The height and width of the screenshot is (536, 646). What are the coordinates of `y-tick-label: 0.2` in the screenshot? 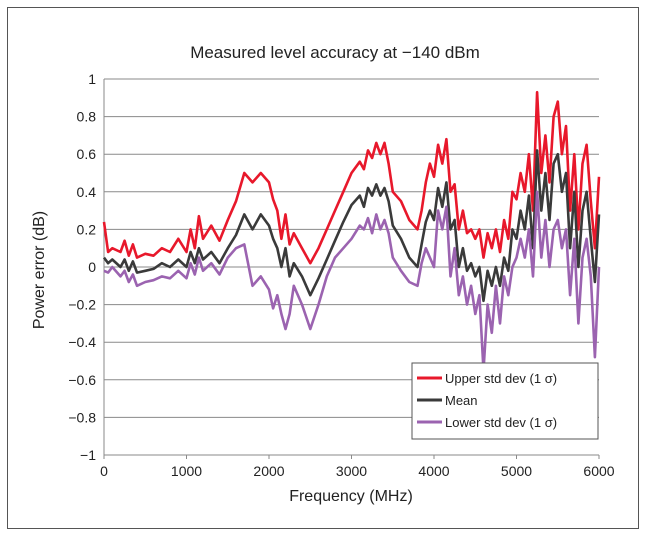 It's located at (87, 229).